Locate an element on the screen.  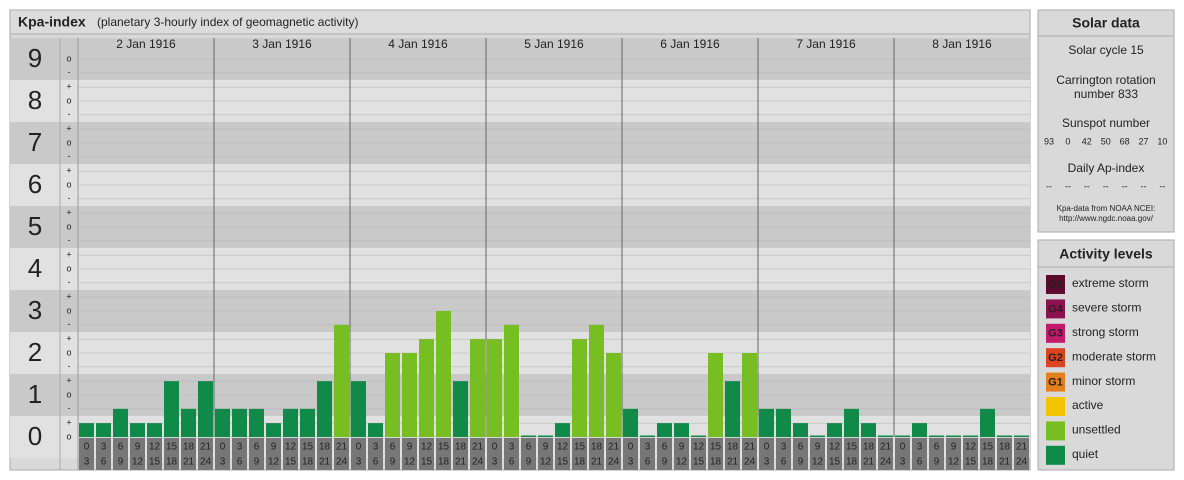
sunspot-title: Sunspot number is located at coordinates (1106, 123).